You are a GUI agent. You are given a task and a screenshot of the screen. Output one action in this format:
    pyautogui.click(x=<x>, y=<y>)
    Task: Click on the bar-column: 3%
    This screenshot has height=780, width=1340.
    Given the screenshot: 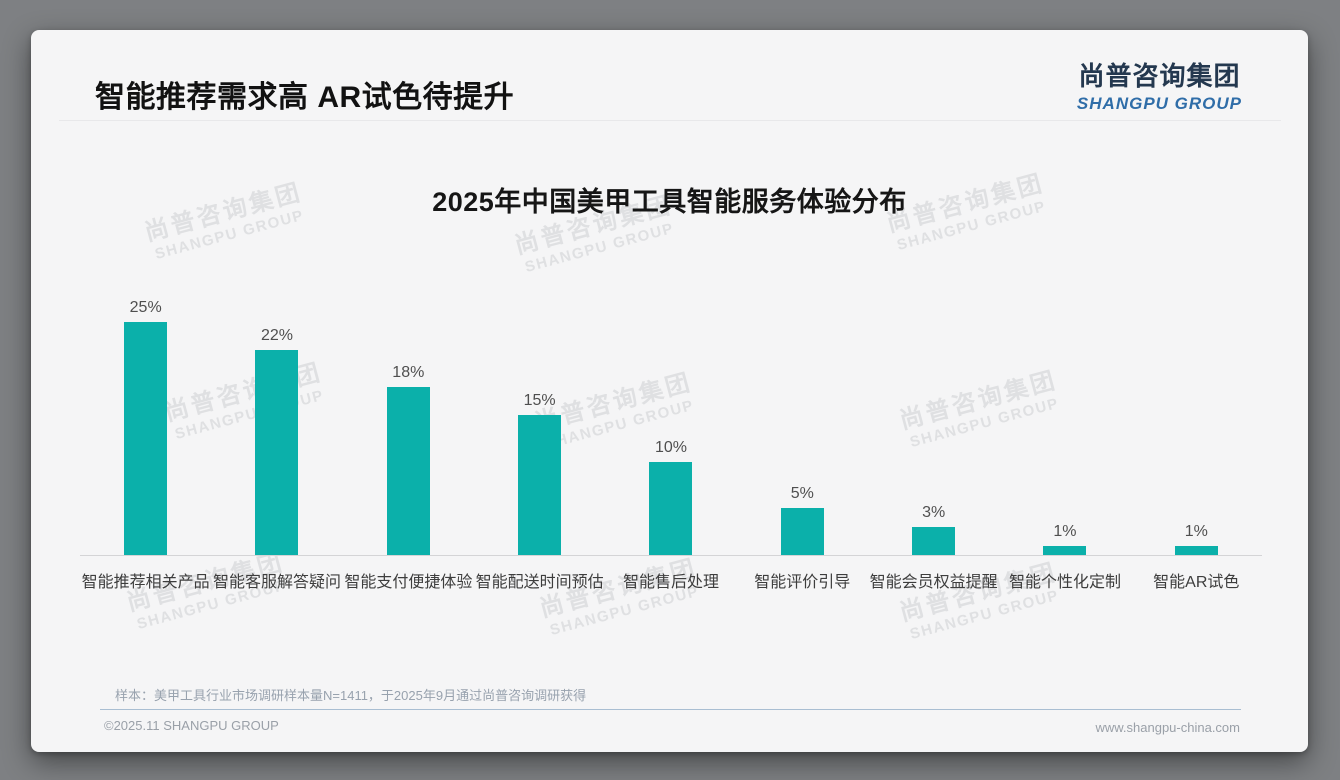 What is the action you would take?
    pyautogui.click(x=933, y=408)
    